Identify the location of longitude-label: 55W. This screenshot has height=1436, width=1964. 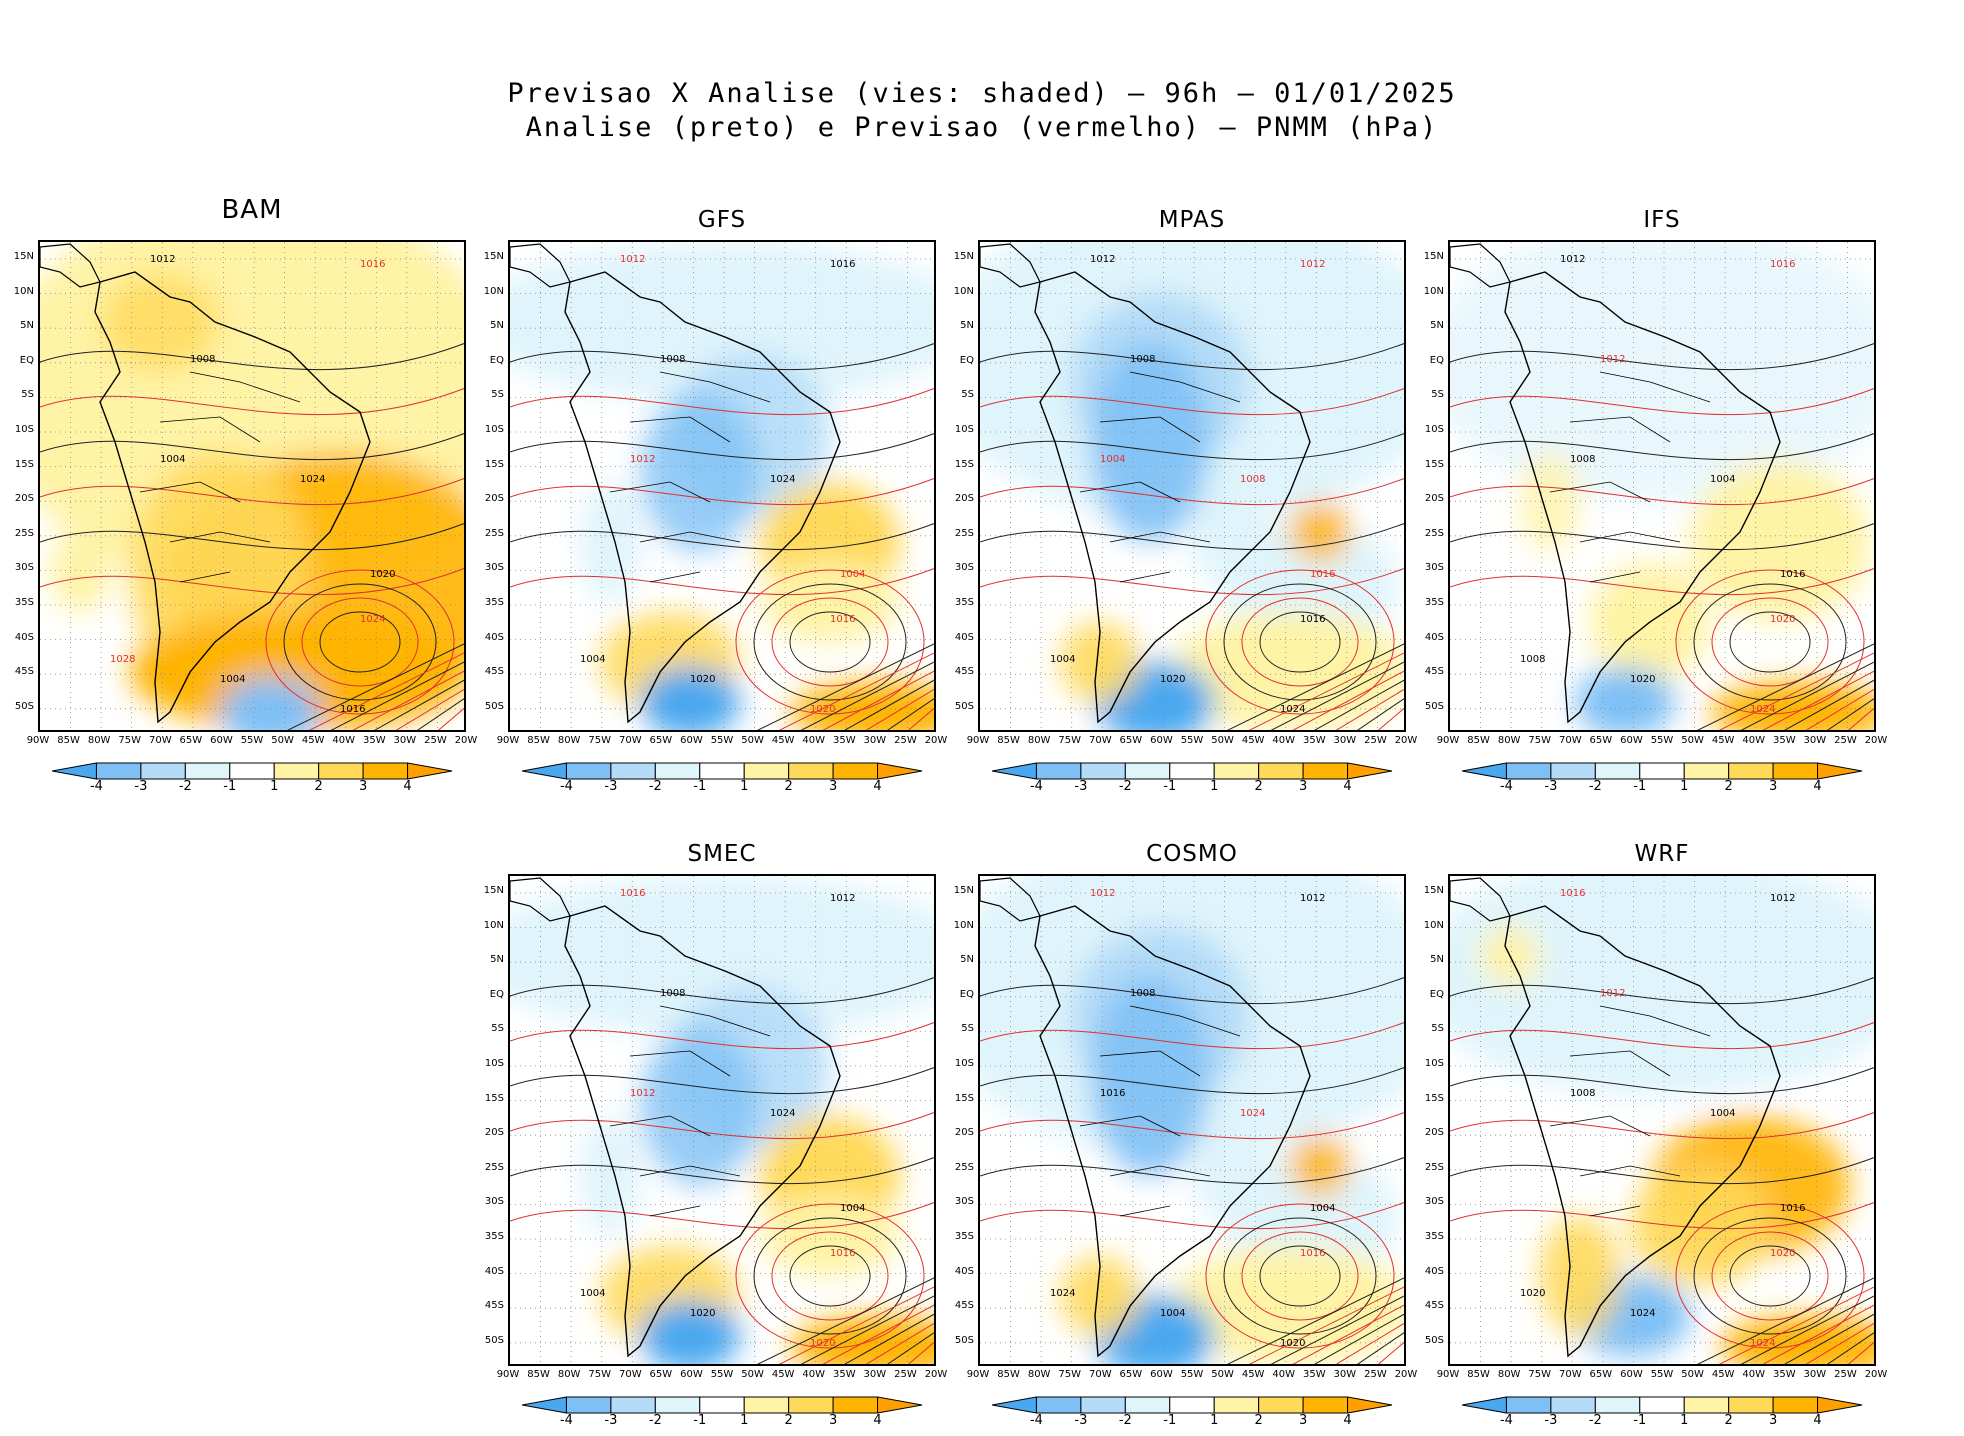
(1192, 740).